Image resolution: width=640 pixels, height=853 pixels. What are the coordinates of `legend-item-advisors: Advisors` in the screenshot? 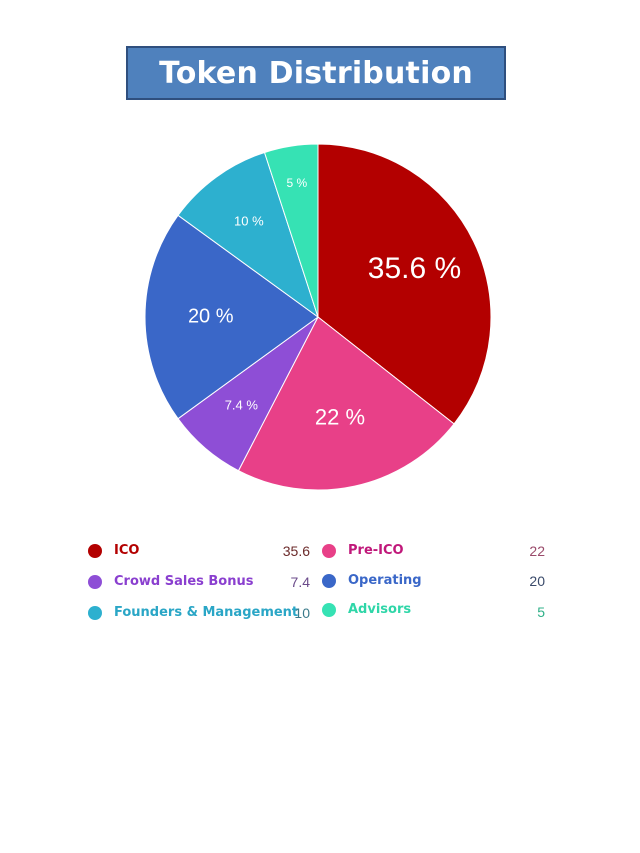 It's located at (366, 609).